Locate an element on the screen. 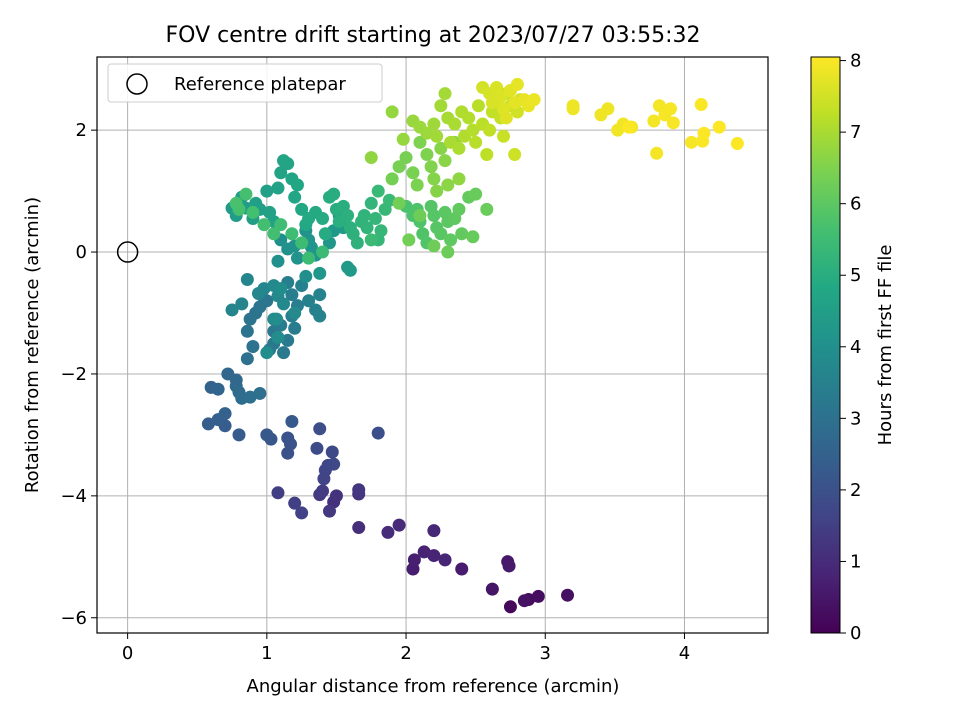 Image resolution: width=960 pixels, height=720 pixels. y-tick-label: 0 is located at coordinates (81, 252).